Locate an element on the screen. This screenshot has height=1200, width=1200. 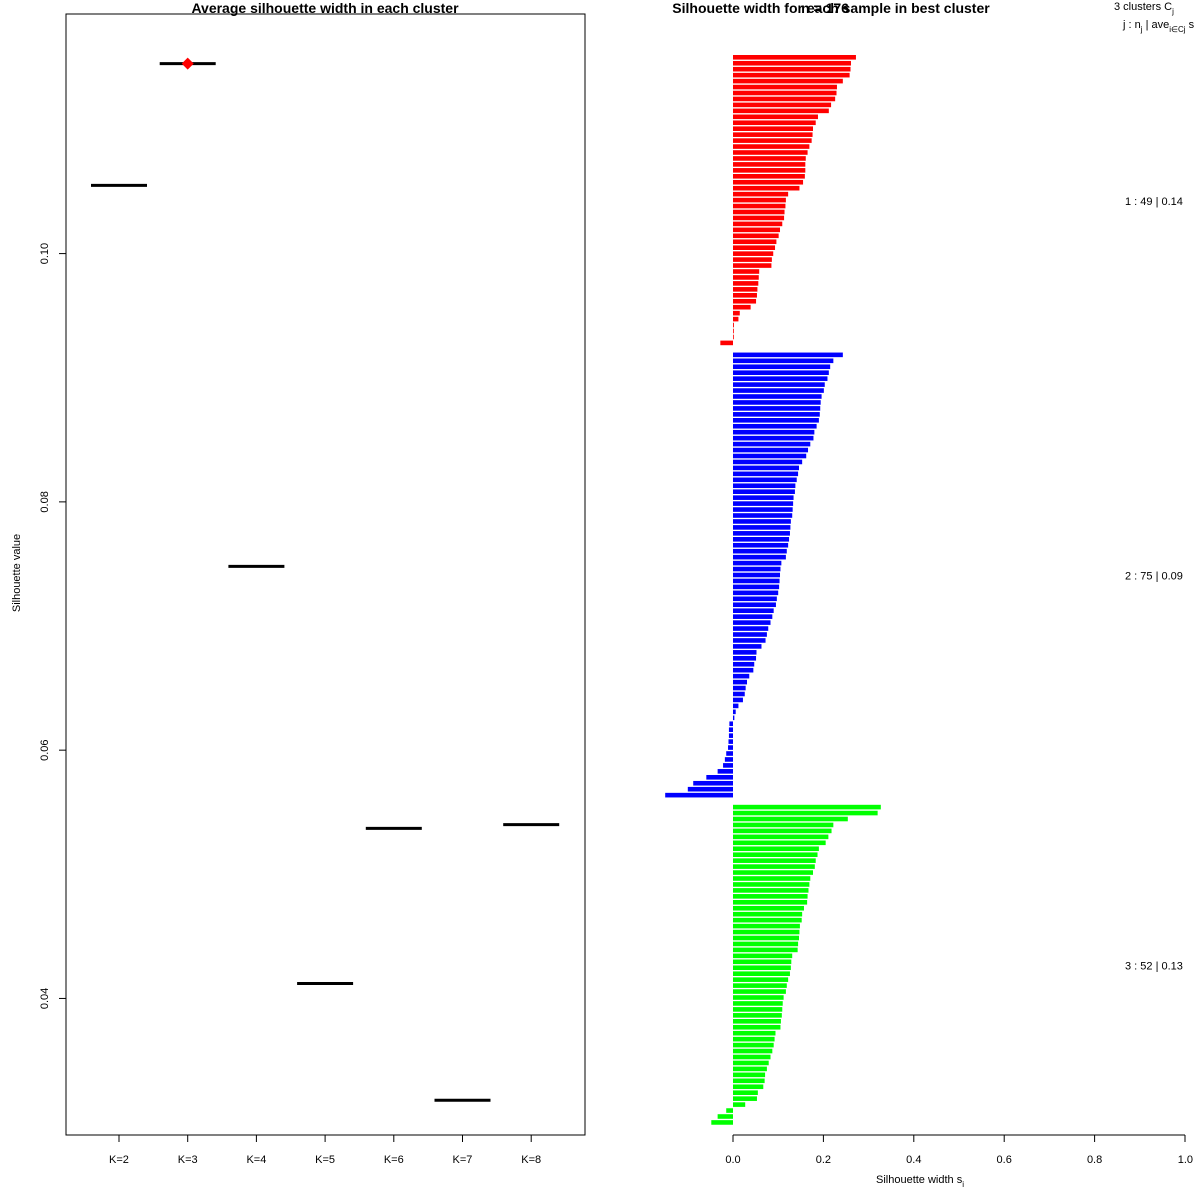
right-x-tick-label: 0.2 is located at coordinates (823, 1160).